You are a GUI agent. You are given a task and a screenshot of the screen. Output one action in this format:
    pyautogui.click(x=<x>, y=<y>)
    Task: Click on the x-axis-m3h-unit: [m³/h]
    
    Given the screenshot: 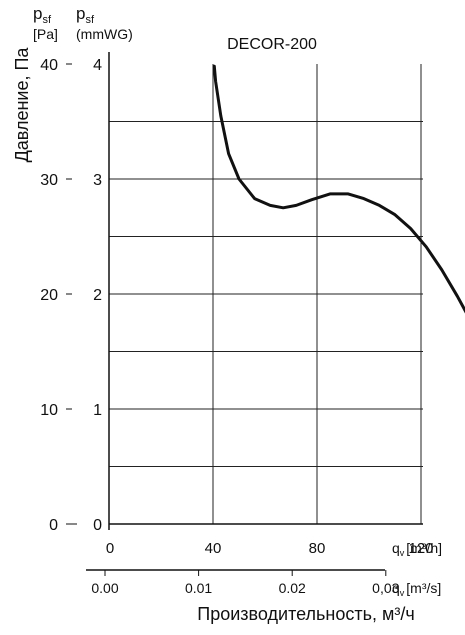 What is the action you would take?
    pyautogui.click(x=424, y=548)
    